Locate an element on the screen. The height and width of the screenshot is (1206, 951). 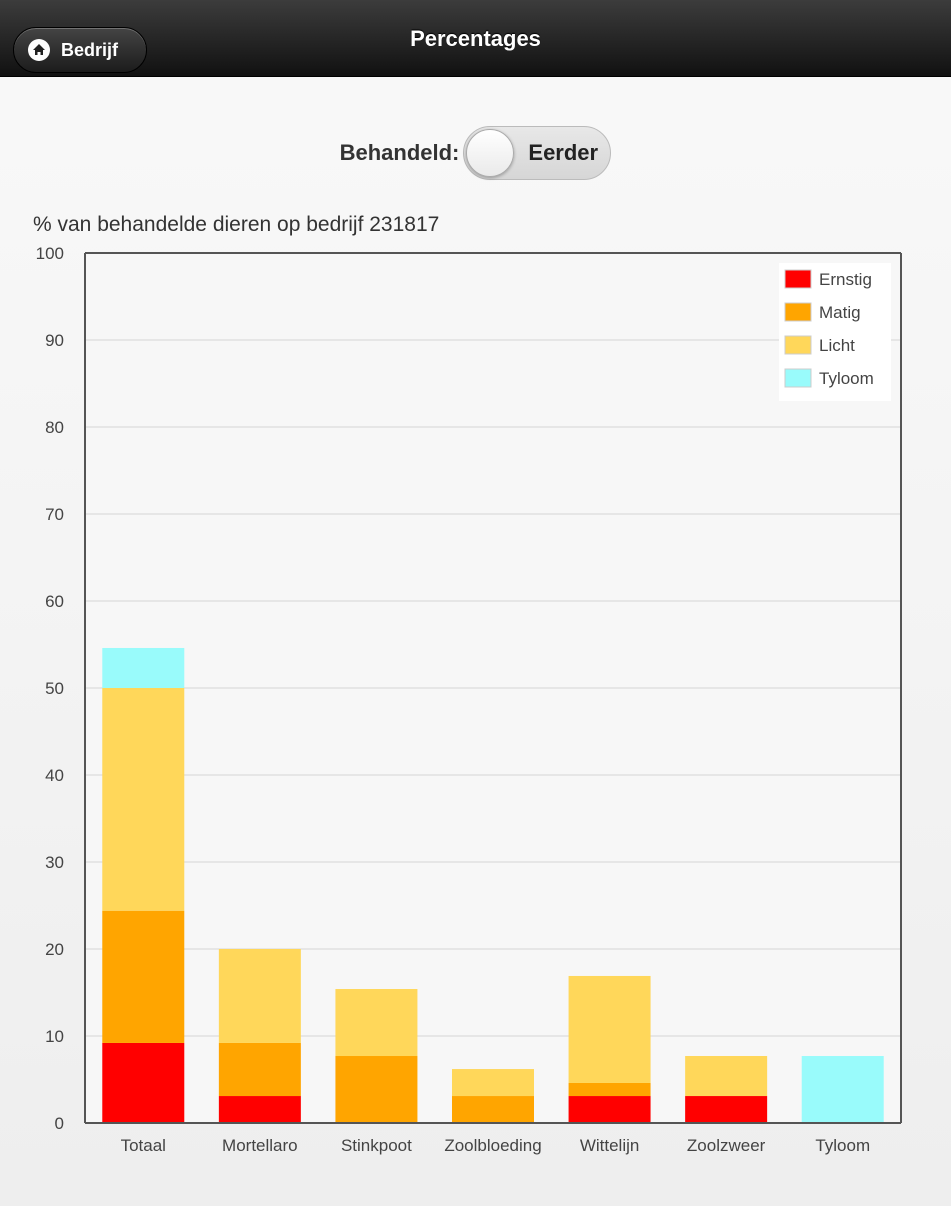
x-tick-label: Wittelijn is located at coordinates (610, 1145).